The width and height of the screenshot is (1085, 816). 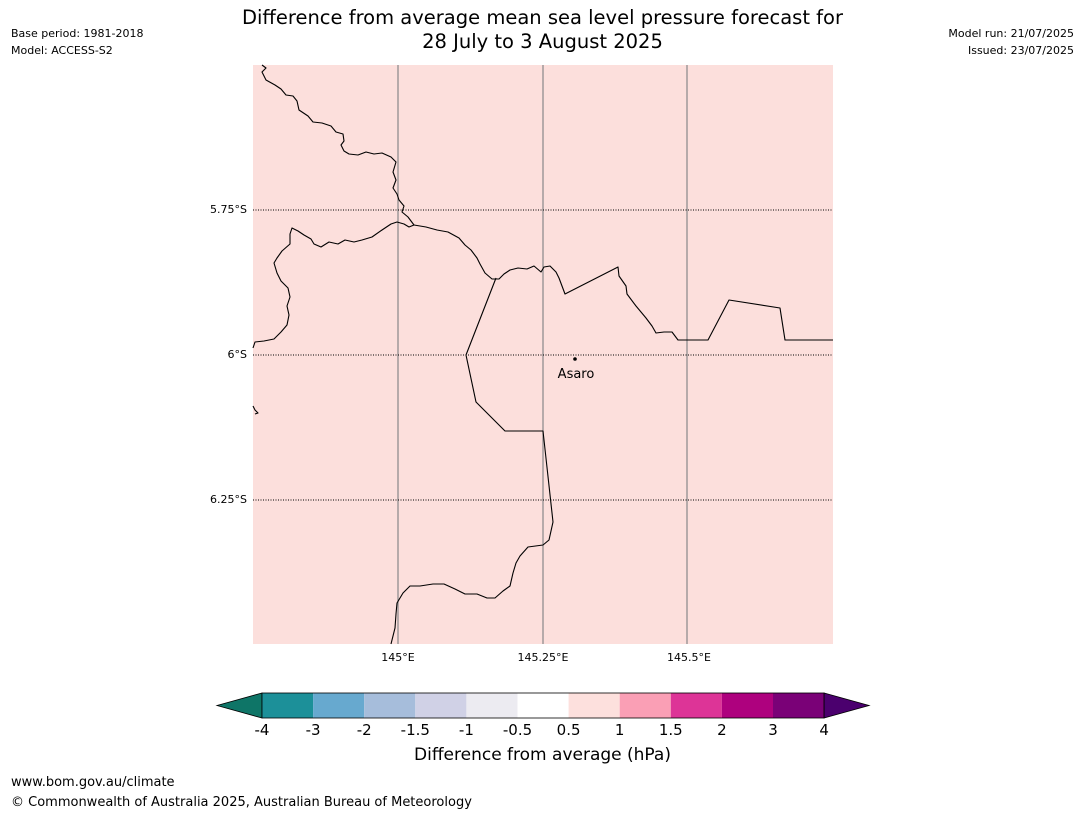 I want to click on colorbar-outline, so click(x=543, y=705).